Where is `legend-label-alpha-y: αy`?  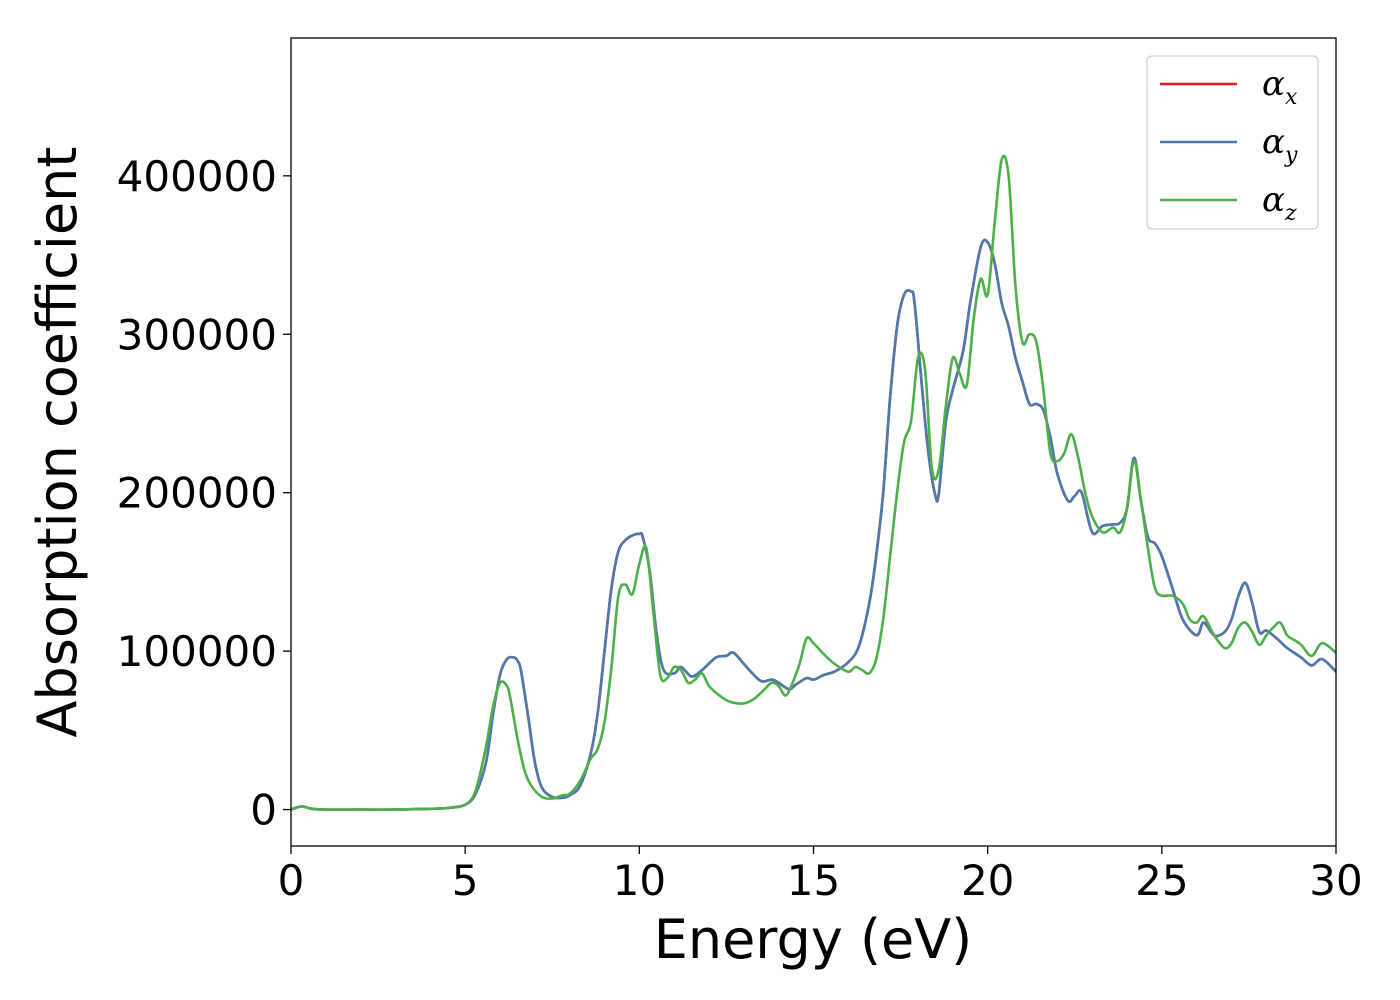 legend-label-alpha-y: αy is located at coordinates (1280, 145).